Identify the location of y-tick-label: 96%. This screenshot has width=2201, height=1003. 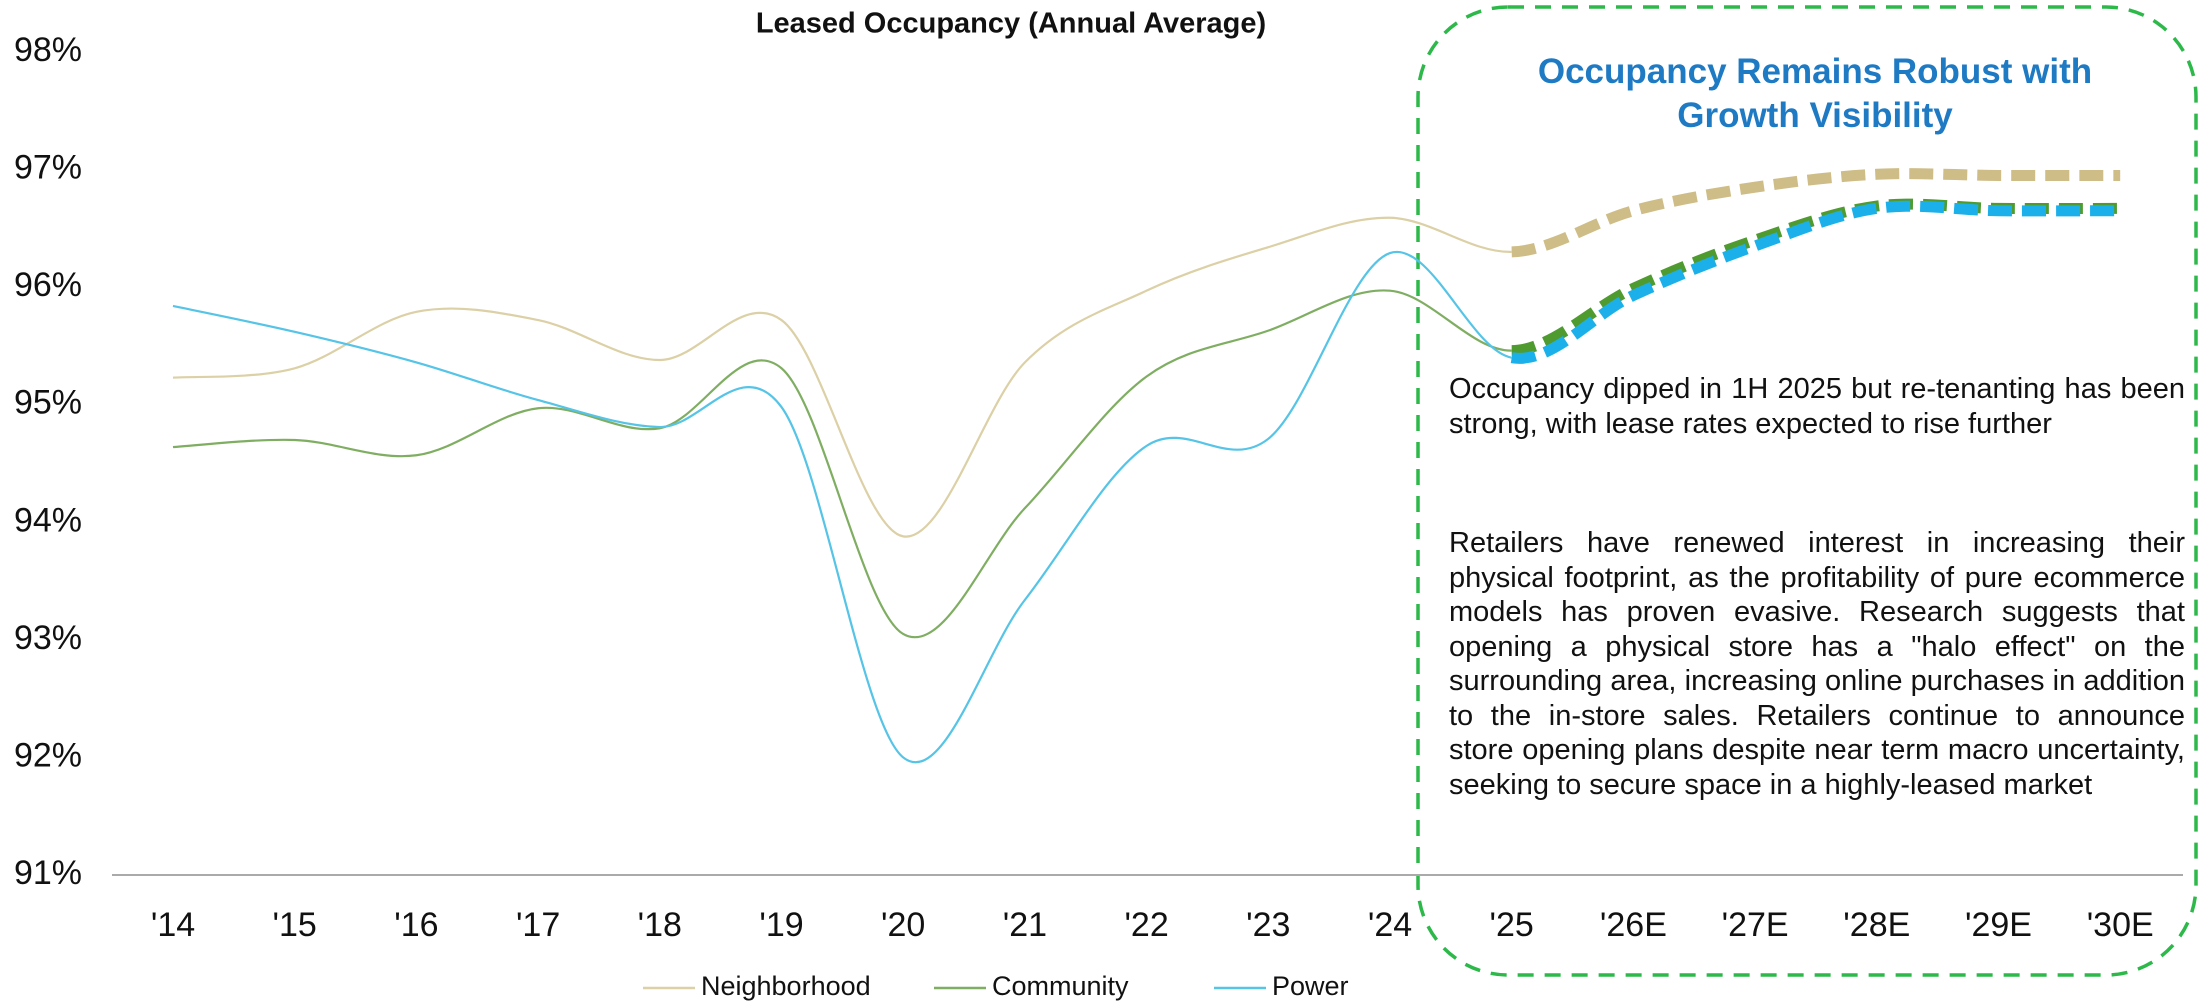
(48, 285).